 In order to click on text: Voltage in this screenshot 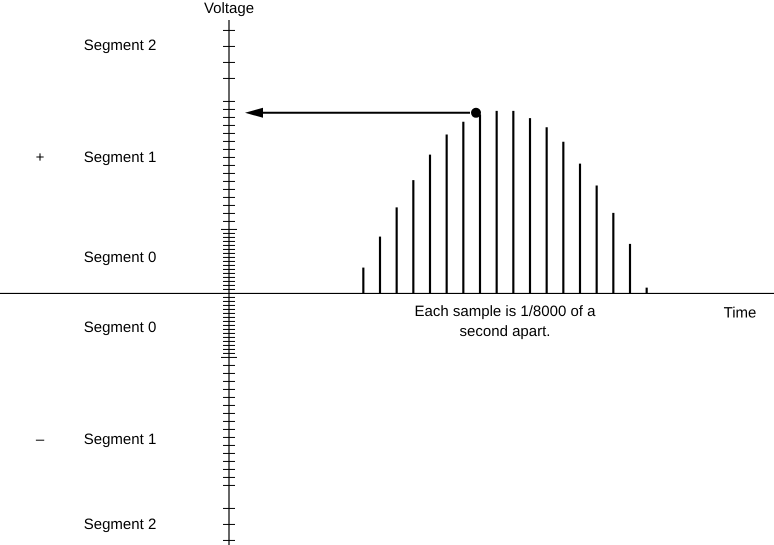, I will do `click(229, 9)`.